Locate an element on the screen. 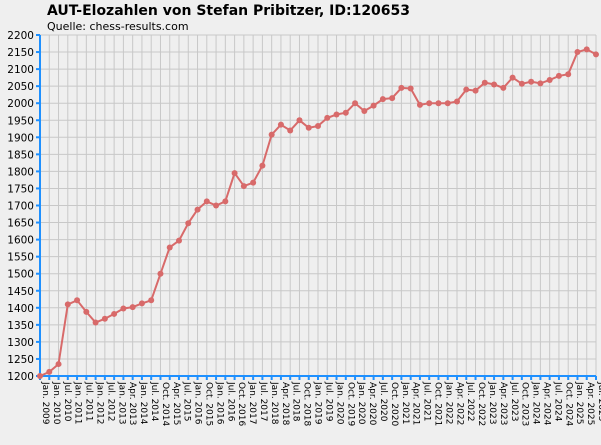 Image resolution: width=601 pixels, height=445 pixels. y-tick-label: 1400 is located at coordinates (20, 309).